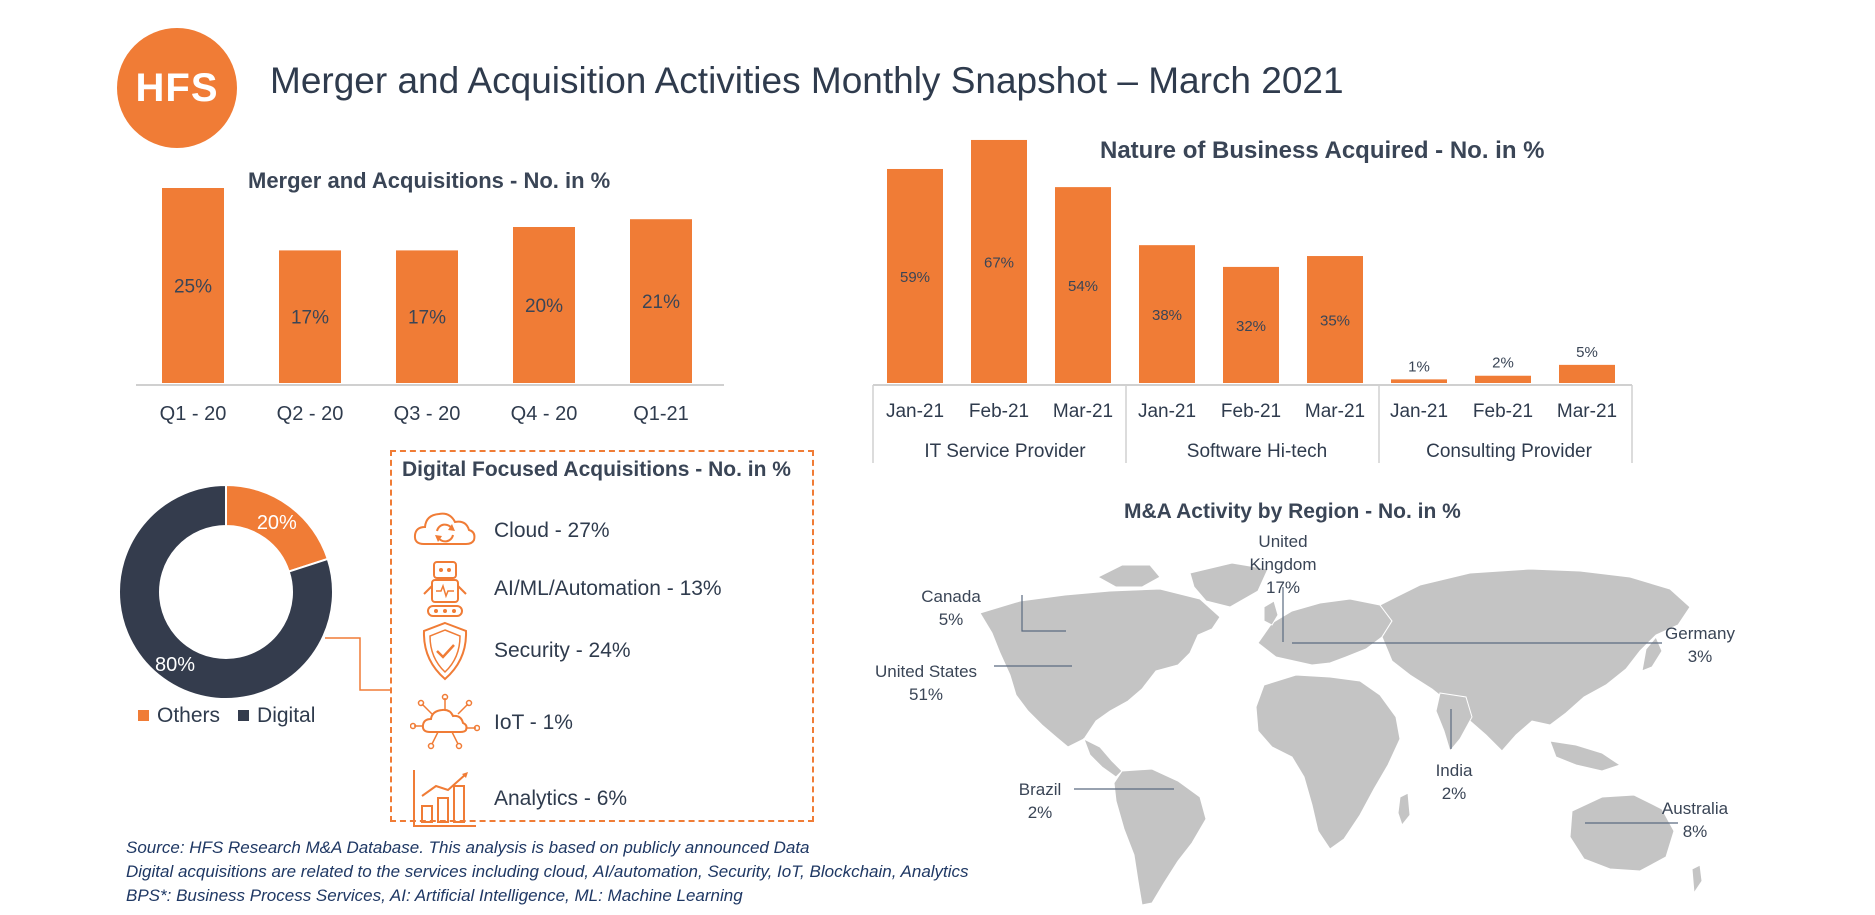  Describe the element at coordinates (1454, 782) in the screenshot. I see `region-label-india: India 2%` at that location.